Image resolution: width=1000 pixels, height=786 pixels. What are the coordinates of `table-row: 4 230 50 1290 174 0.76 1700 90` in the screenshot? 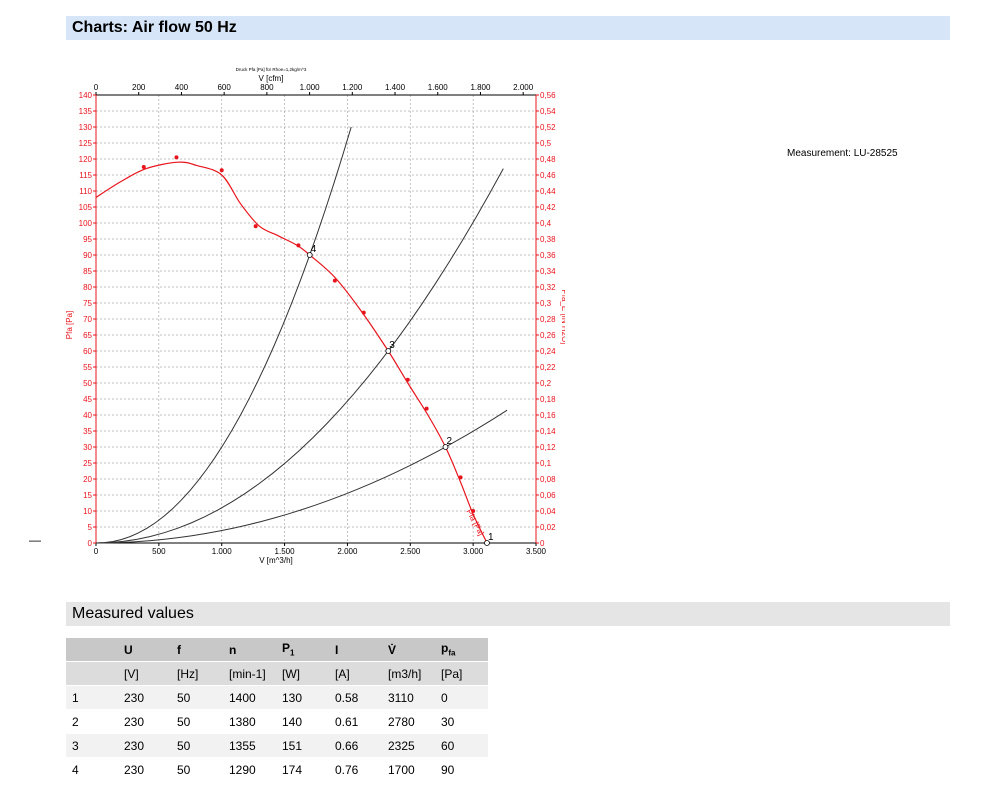 It's located at (277, 769).